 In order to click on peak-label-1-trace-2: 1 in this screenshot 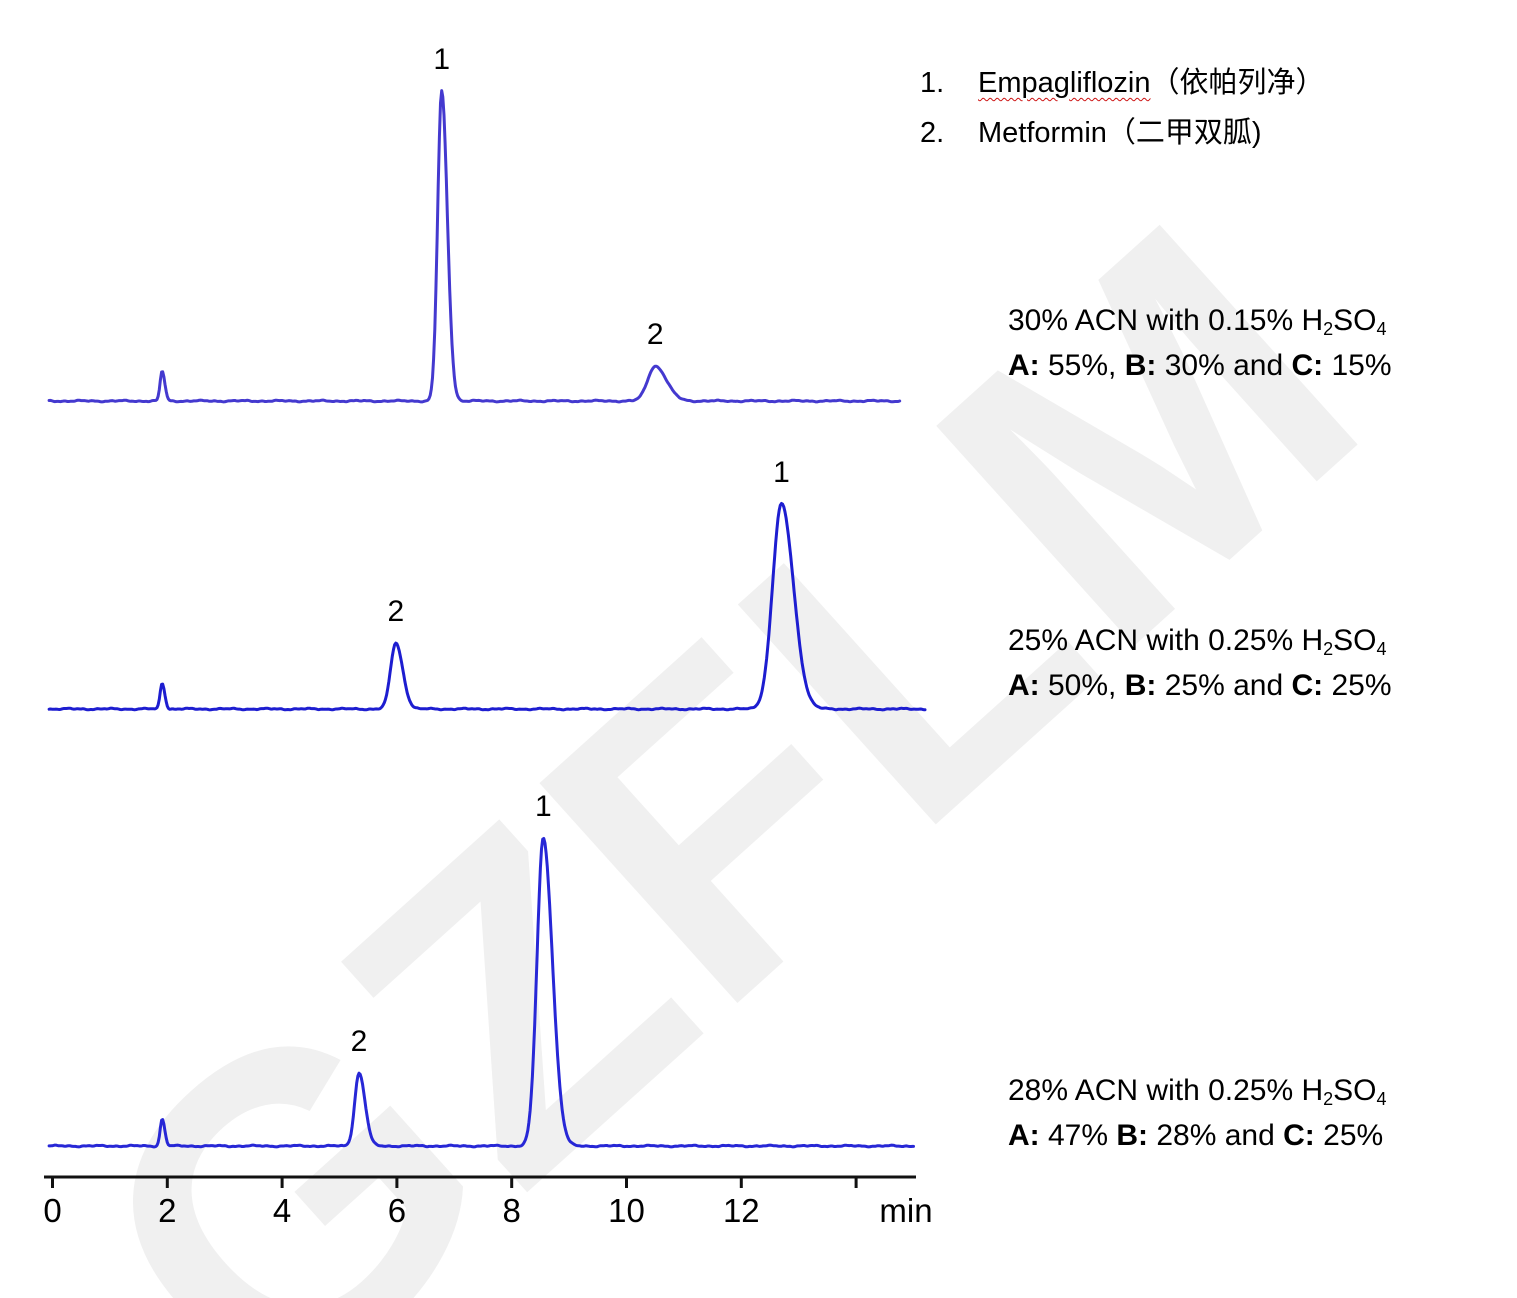, I will do `click(781, 472)`.